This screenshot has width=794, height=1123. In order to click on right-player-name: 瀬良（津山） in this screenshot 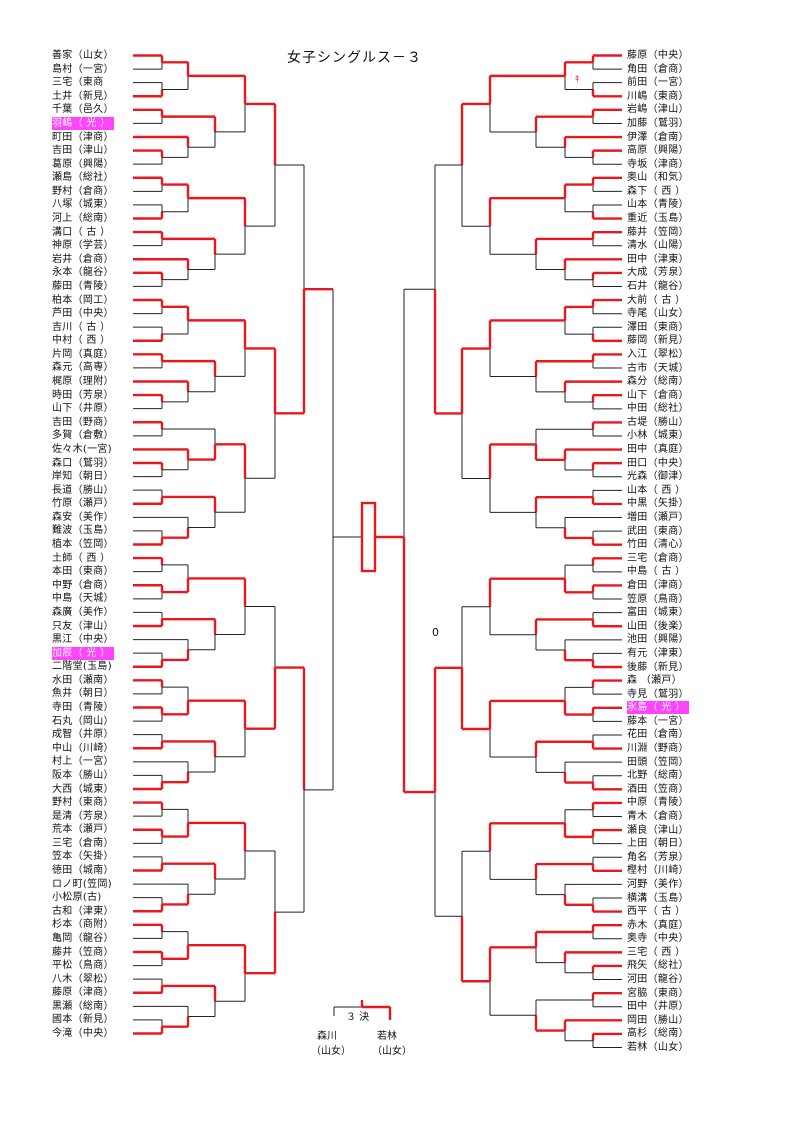, I will do `click(658, 830)`.